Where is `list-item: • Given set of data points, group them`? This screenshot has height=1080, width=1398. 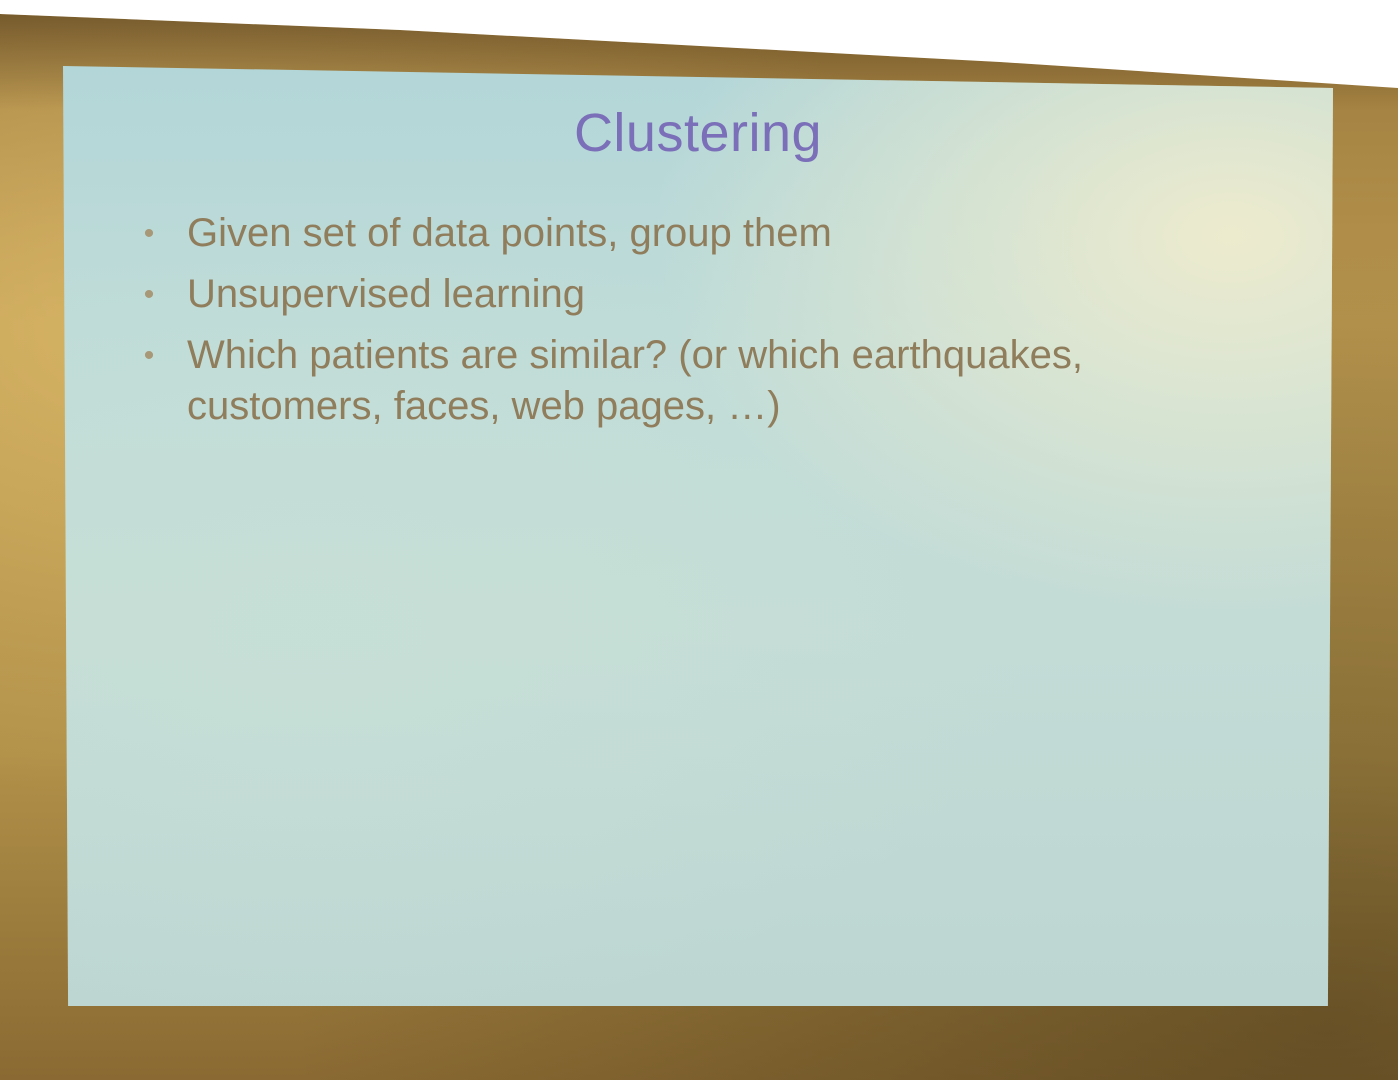
list-item: • Given set of data points, group them is located at coordinates (683, 233).